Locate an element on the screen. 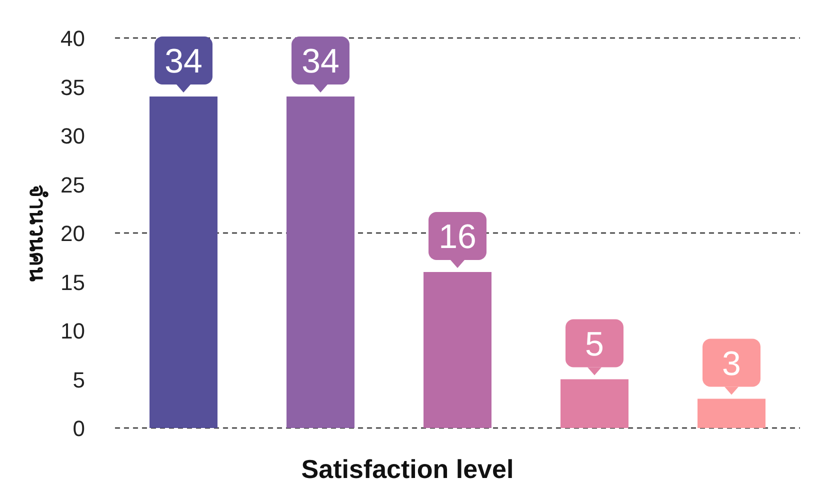 This screenshot has width=813, height=486. y-tick-label: 0 is located at coordinates (78, 428).